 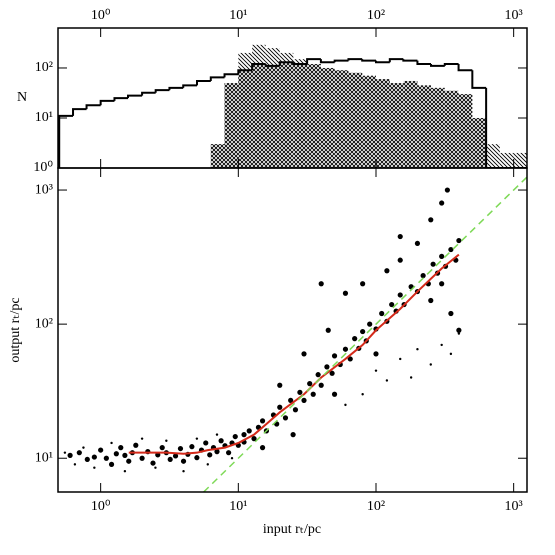 I want to click on y-tick-label: 10¹, so click(x=44, y=457).